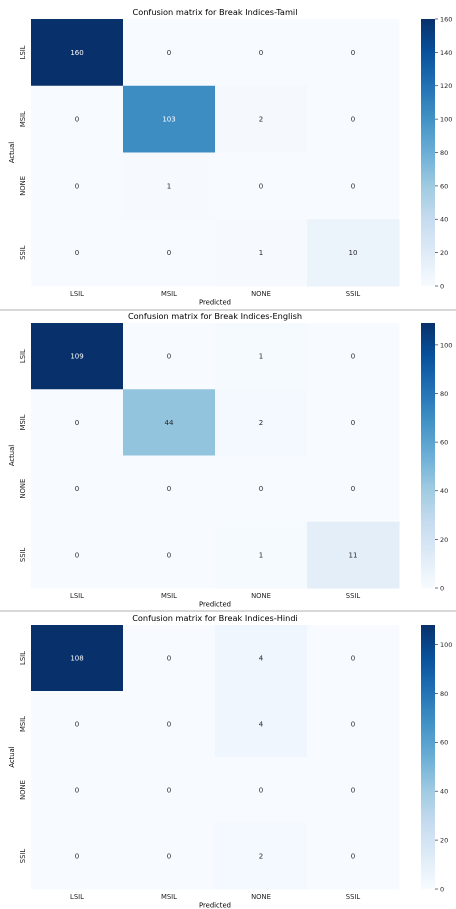 This screenshot has width=456, height=909. What do you see at coordinates (444, 220) in the screenshot?
I see `colorbar-tick-label: 40` at bounding box center [444, 220].